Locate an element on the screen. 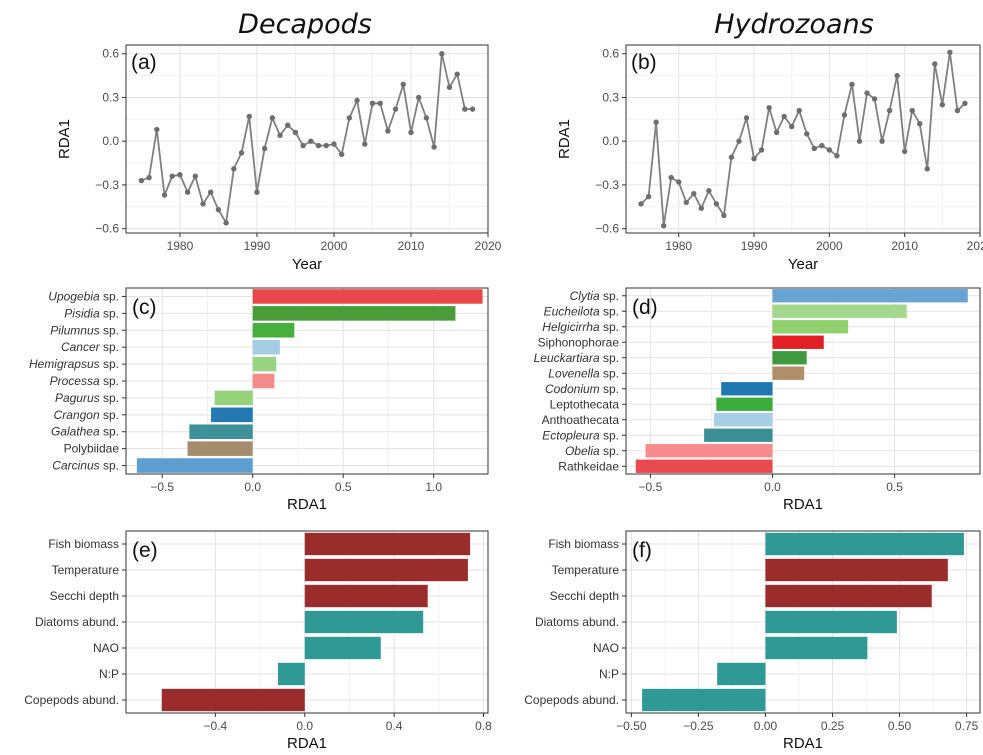 The width and height of the screenshot is (983, 755). category-label-text: Diatoms abund. is located at coordinates (577, 622).